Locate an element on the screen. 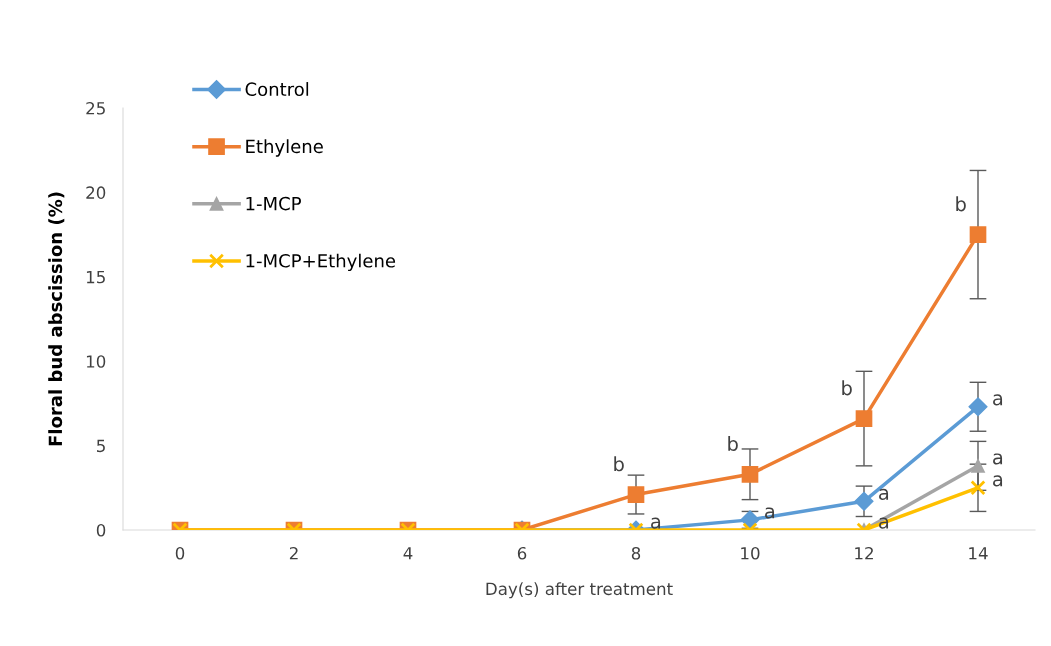 This screenshot has width=1051, height=646. x-tick-label: 14 is located at coordinates (978, 553).